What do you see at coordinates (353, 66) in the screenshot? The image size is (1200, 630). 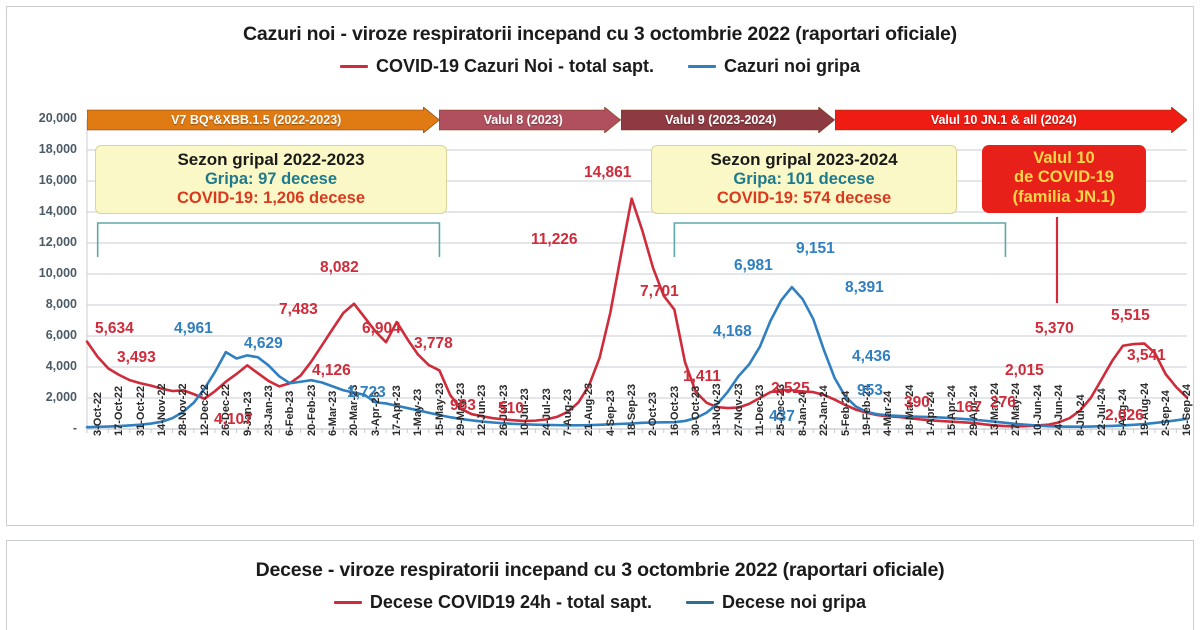 I see `legend-swatch-covid-cases` at bounding box center [353, 66].